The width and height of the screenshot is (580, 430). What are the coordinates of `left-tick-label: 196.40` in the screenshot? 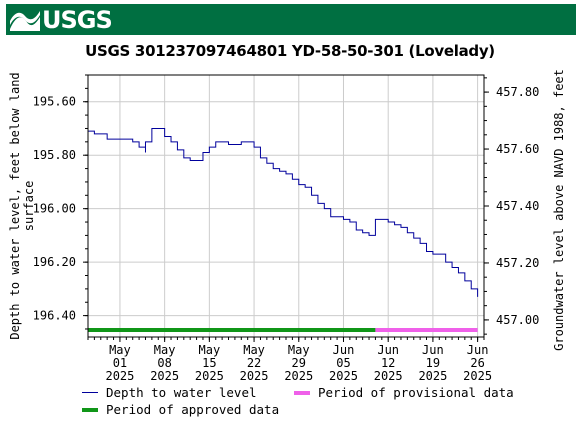 It's located at (54, 316).